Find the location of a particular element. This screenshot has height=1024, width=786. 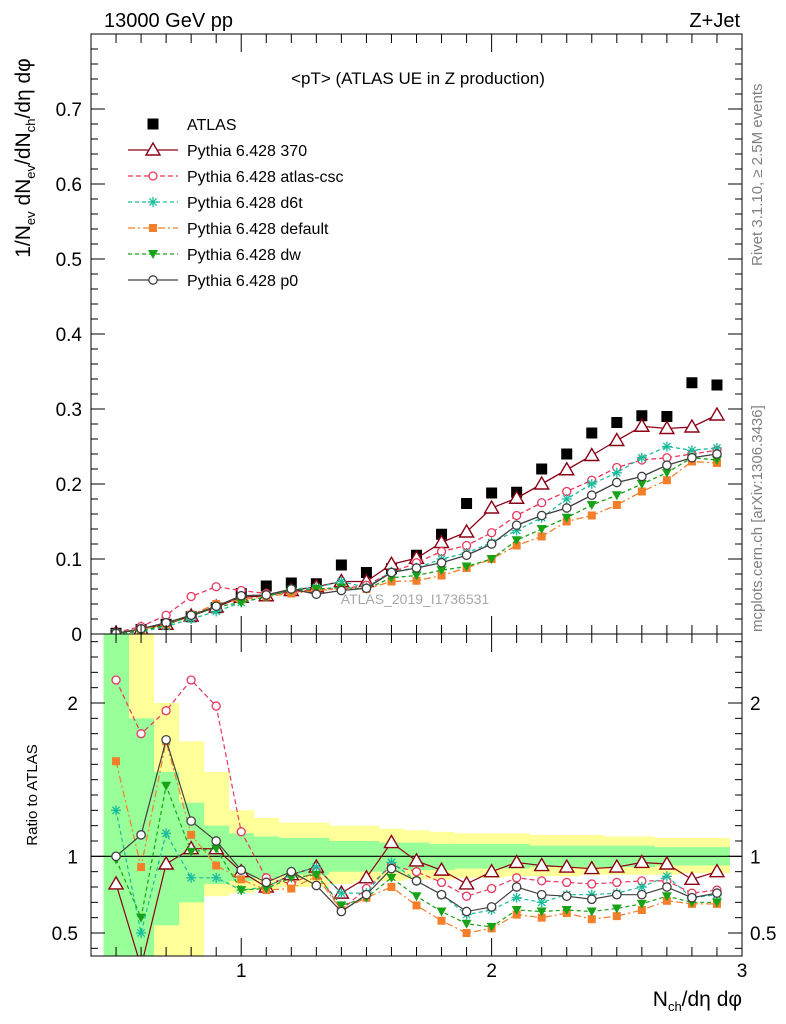

ratio-y-tick-label-left: 1 is located at coordinates (72, 857).